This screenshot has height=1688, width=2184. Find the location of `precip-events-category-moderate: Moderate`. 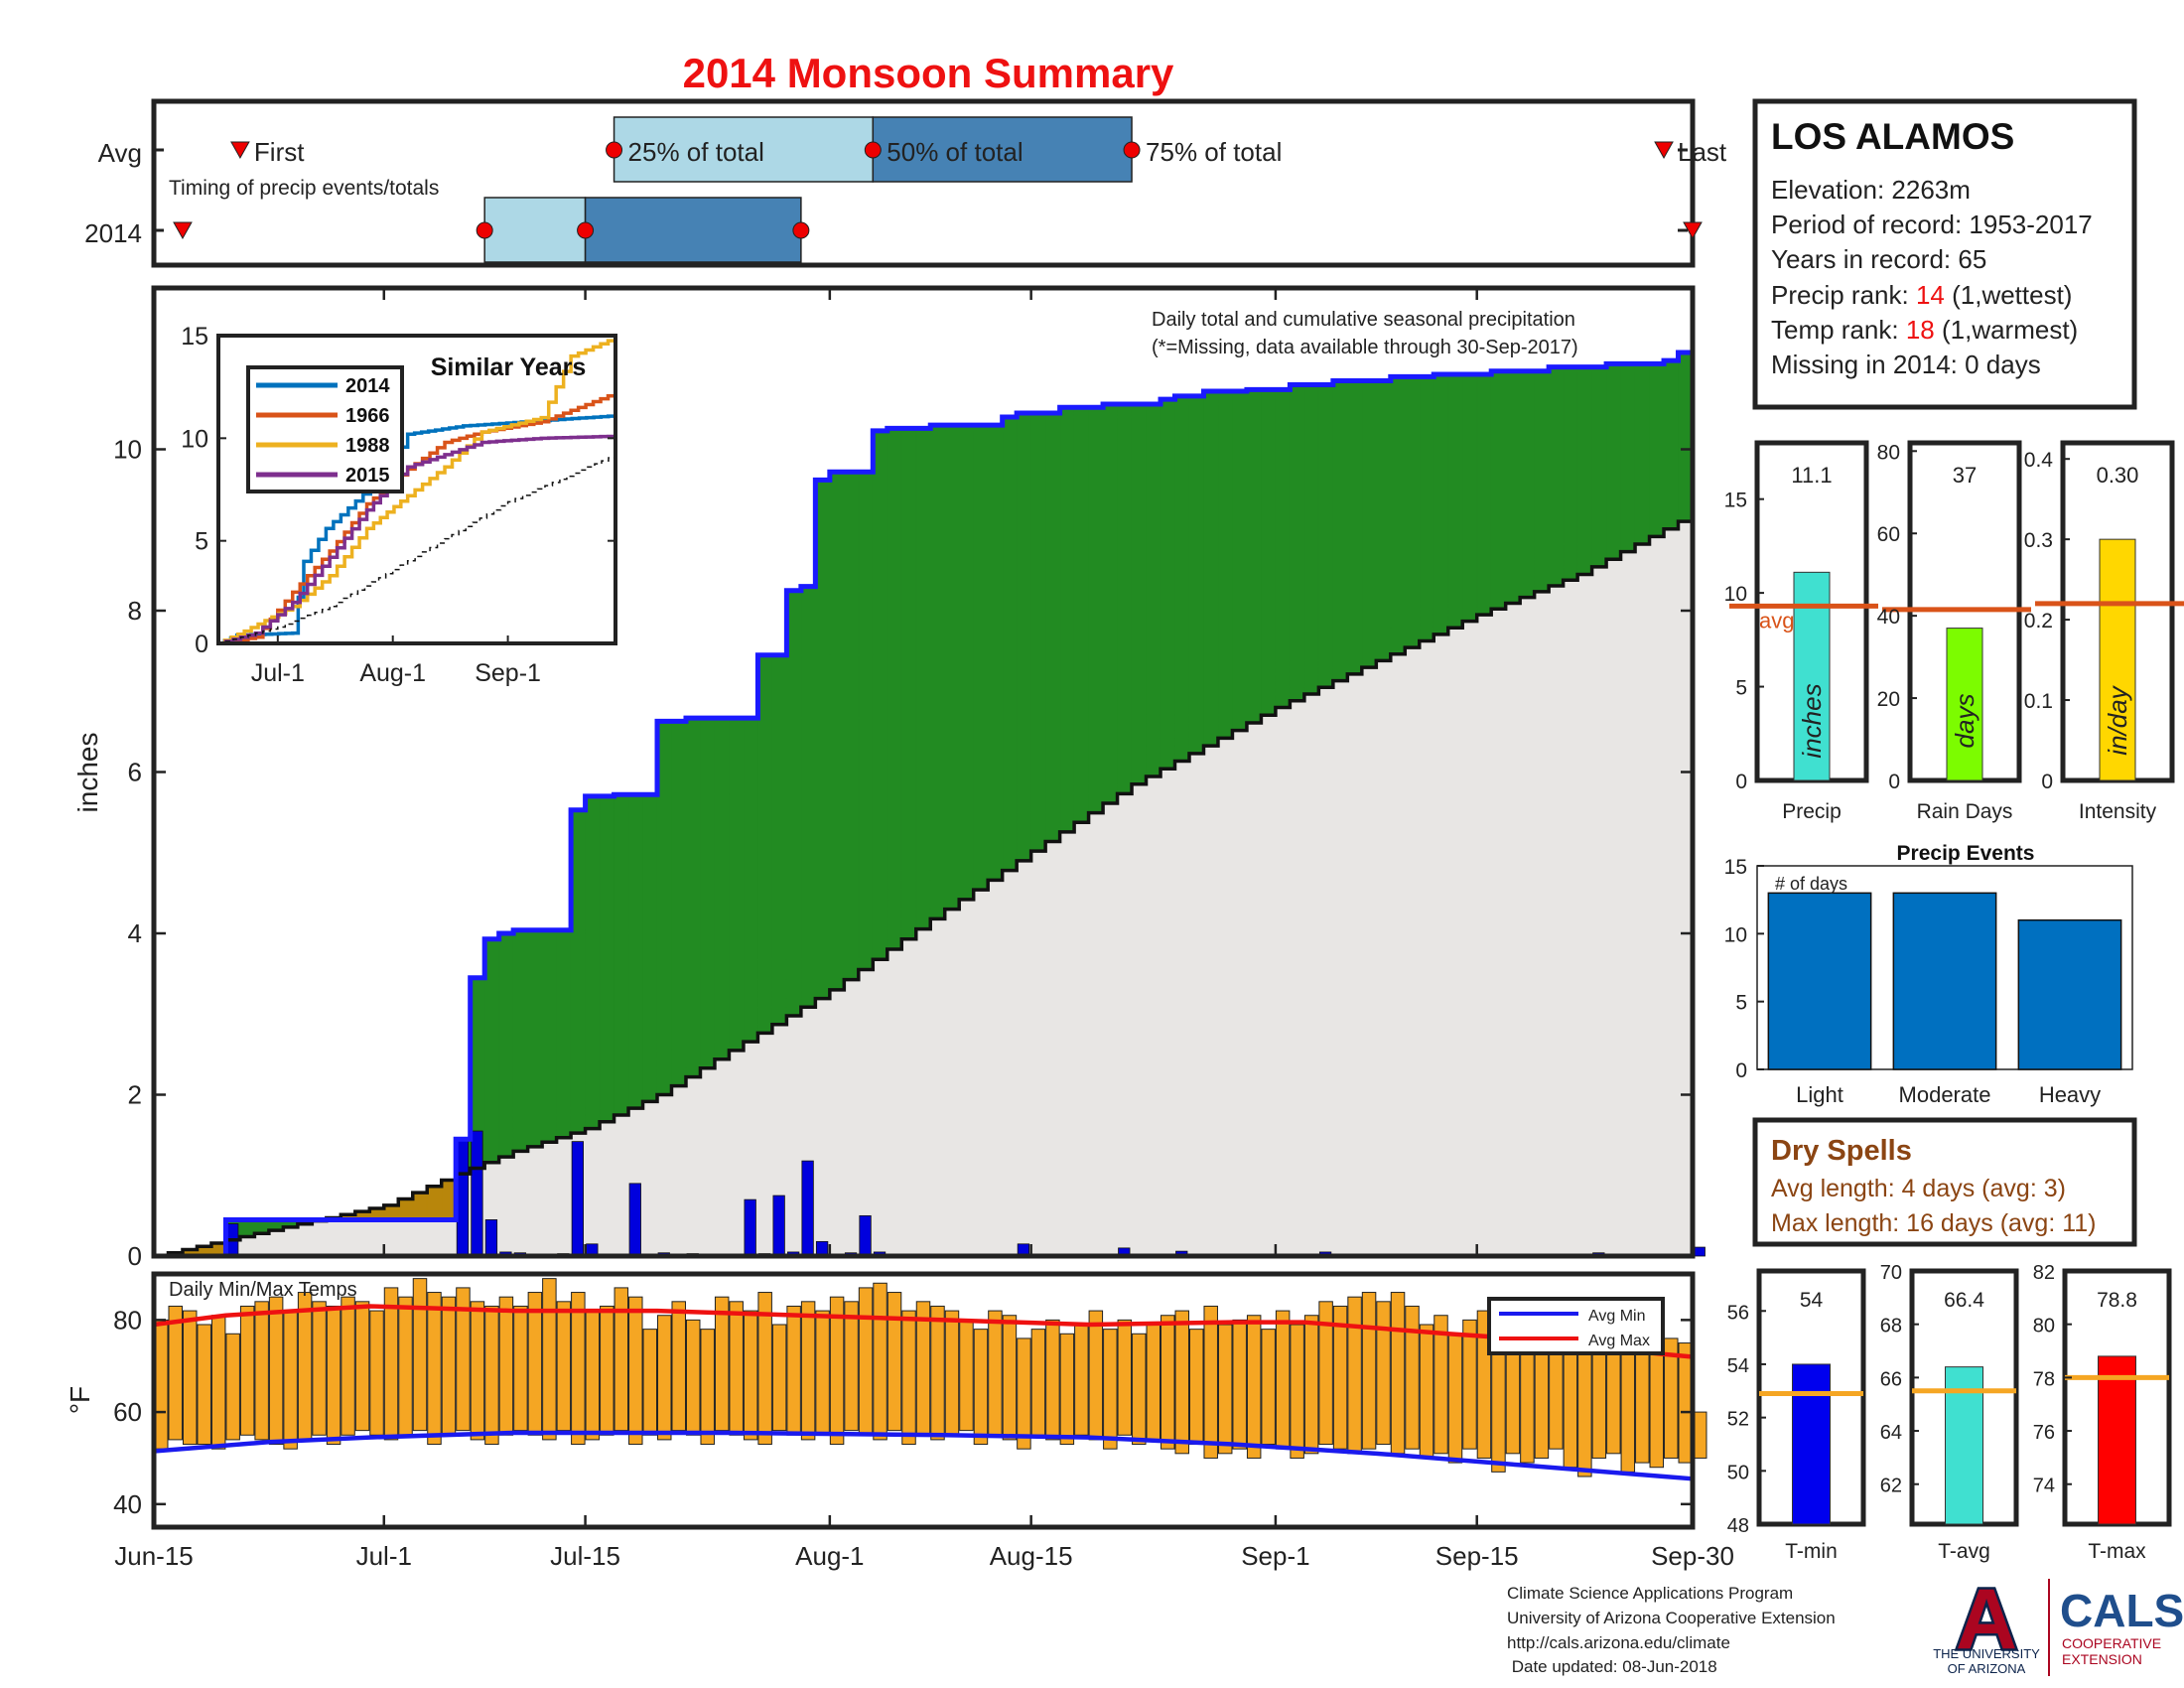

precip-events-category-moderate: Moderate is located at coordinates (1945, 1094).